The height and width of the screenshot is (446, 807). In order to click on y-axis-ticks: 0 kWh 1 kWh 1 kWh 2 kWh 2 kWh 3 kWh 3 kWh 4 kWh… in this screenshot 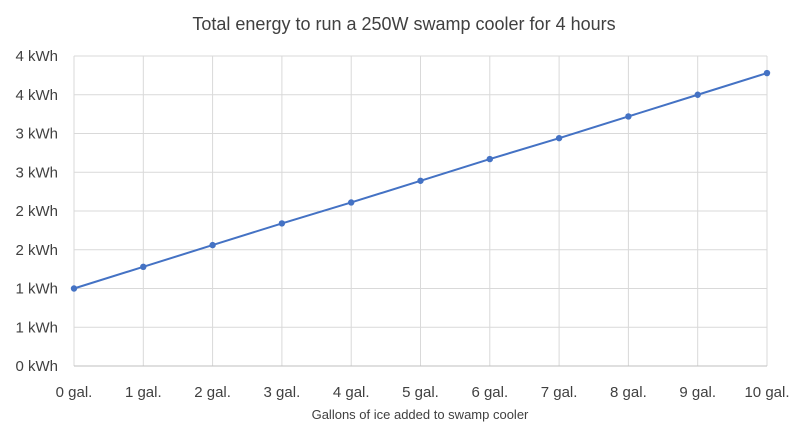, I will do `click(36, 211)`.